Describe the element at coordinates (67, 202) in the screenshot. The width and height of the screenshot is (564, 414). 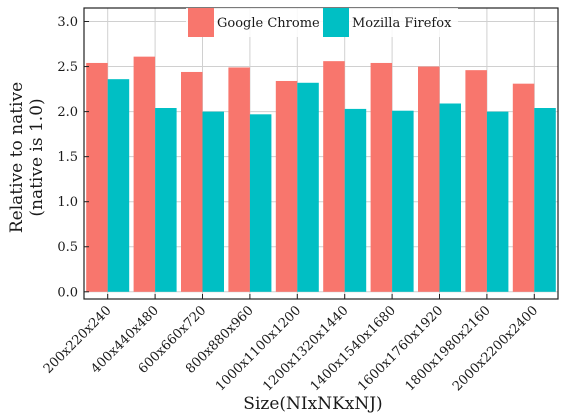
I see `y-tick-label: 1.0` at that location.